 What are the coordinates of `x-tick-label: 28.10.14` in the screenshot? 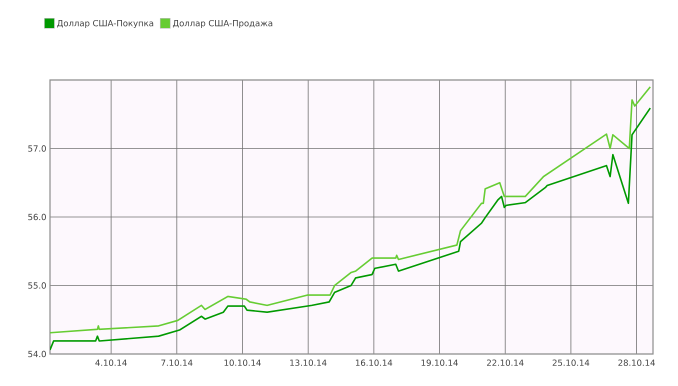 It's located at (636, 363).